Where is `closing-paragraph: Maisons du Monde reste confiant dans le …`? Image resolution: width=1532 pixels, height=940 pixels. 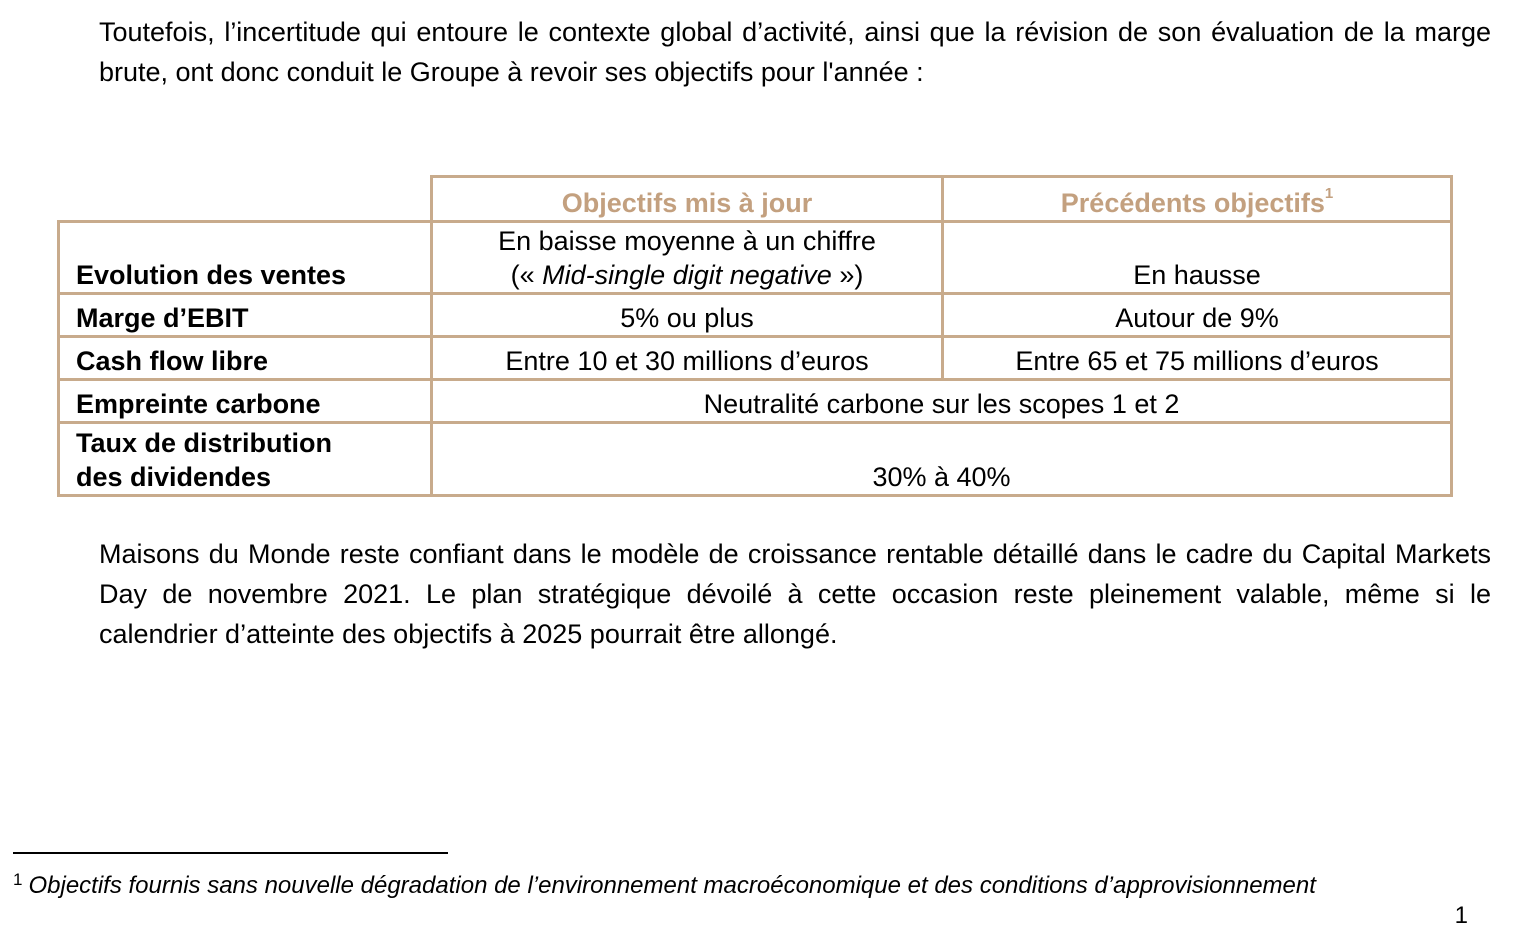
closing-paragraph: Maisons du Monde reste confiant dans le … is located at coordinates (795, 594).